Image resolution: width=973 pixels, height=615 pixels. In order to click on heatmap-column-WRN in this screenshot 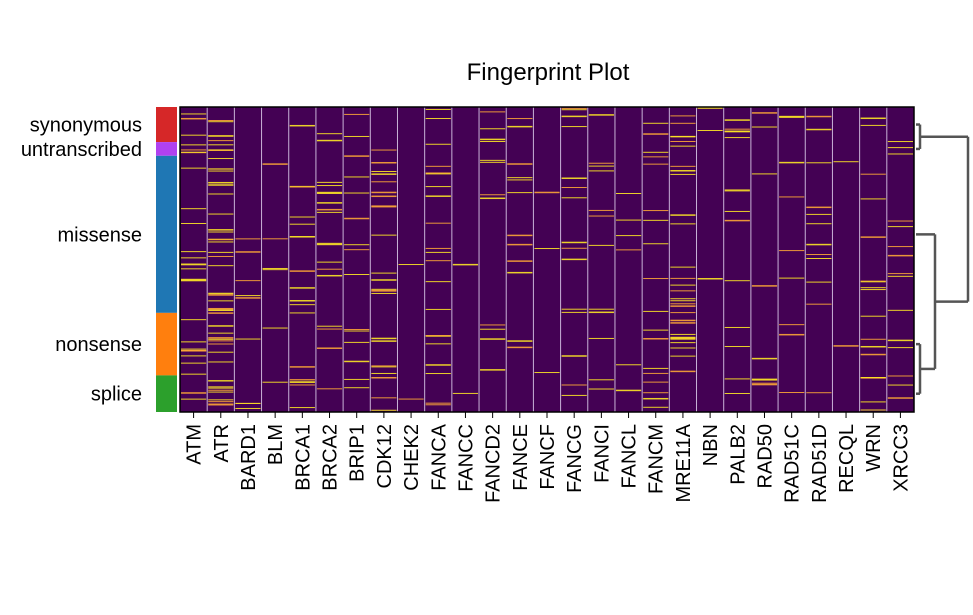, I will do `click(873, 264)`.